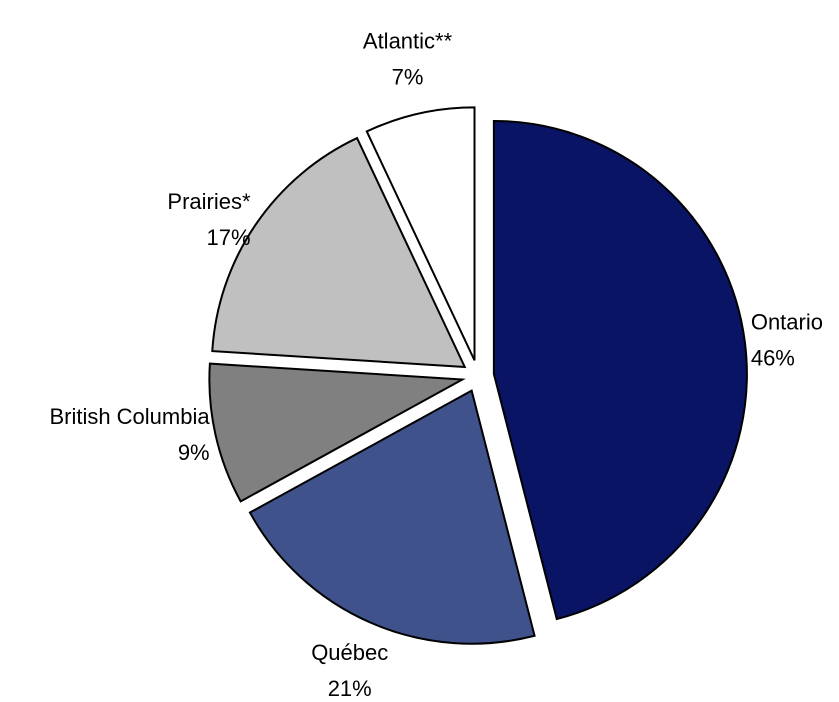  What do you see at coordinates (229, 237) in the screenshot?
I see `slice-value-label: 17%` at bounding box center [229, 237].